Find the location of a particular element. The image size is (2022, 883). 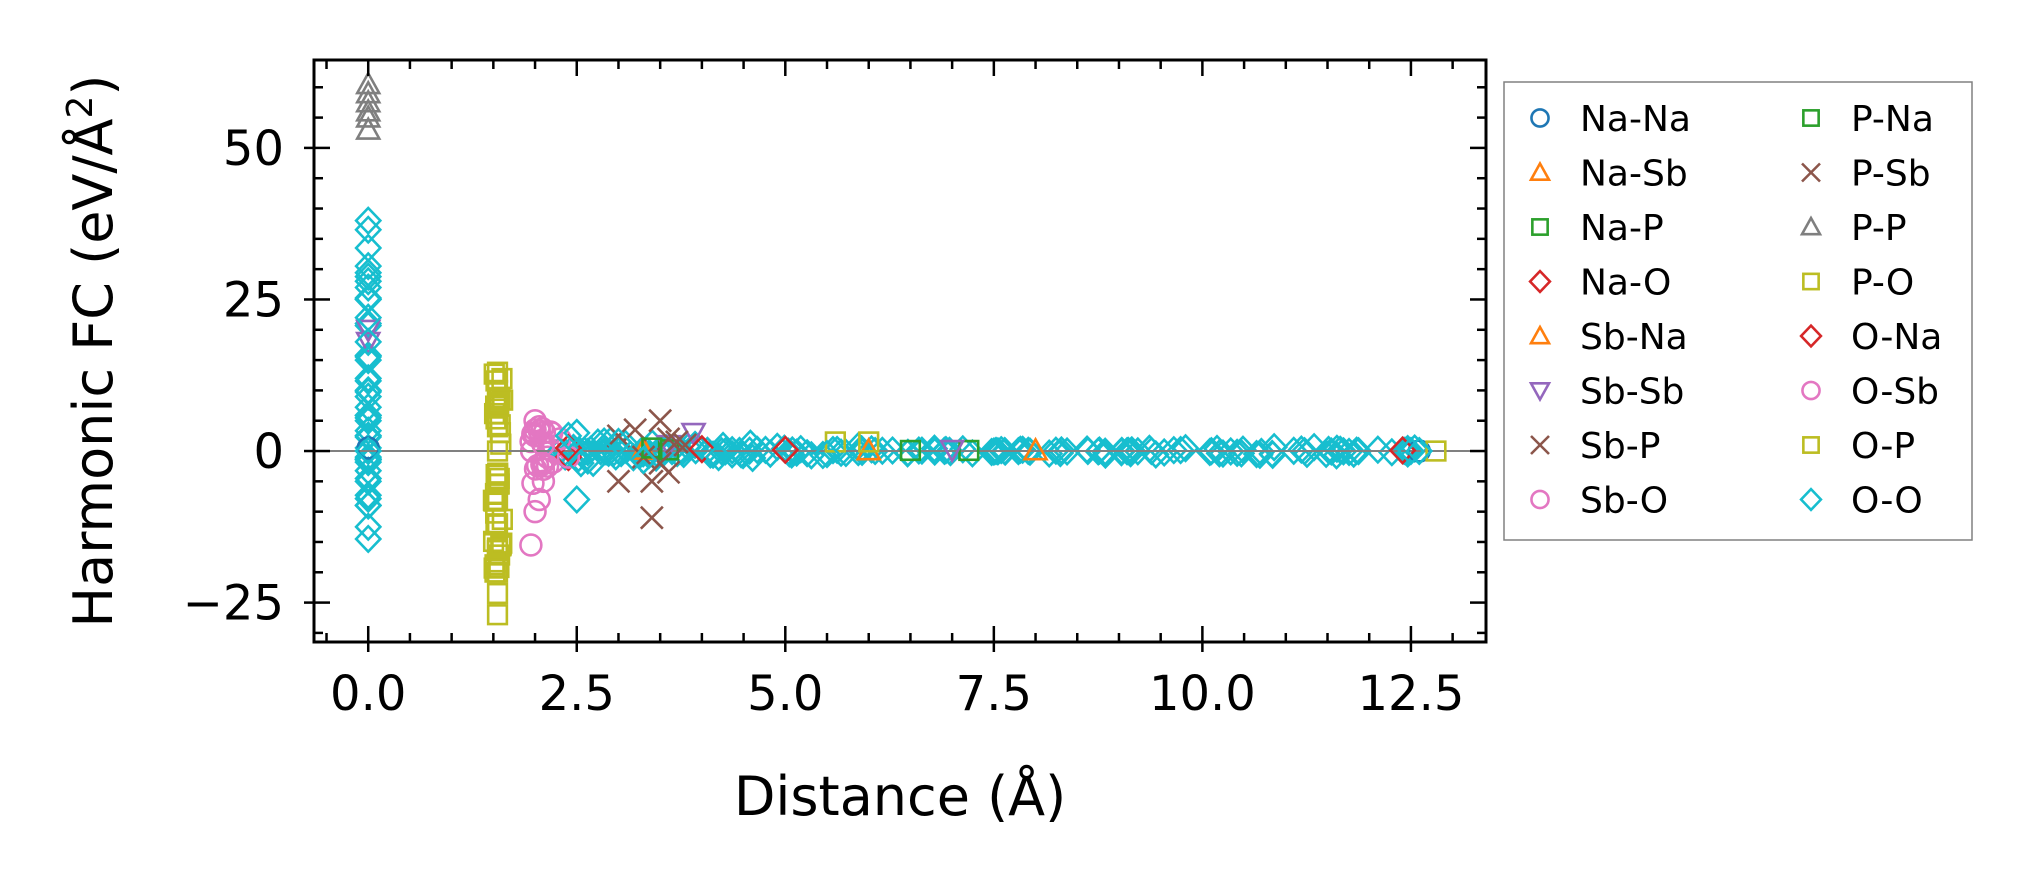

point-na-p is located at coordinates (969, 450).